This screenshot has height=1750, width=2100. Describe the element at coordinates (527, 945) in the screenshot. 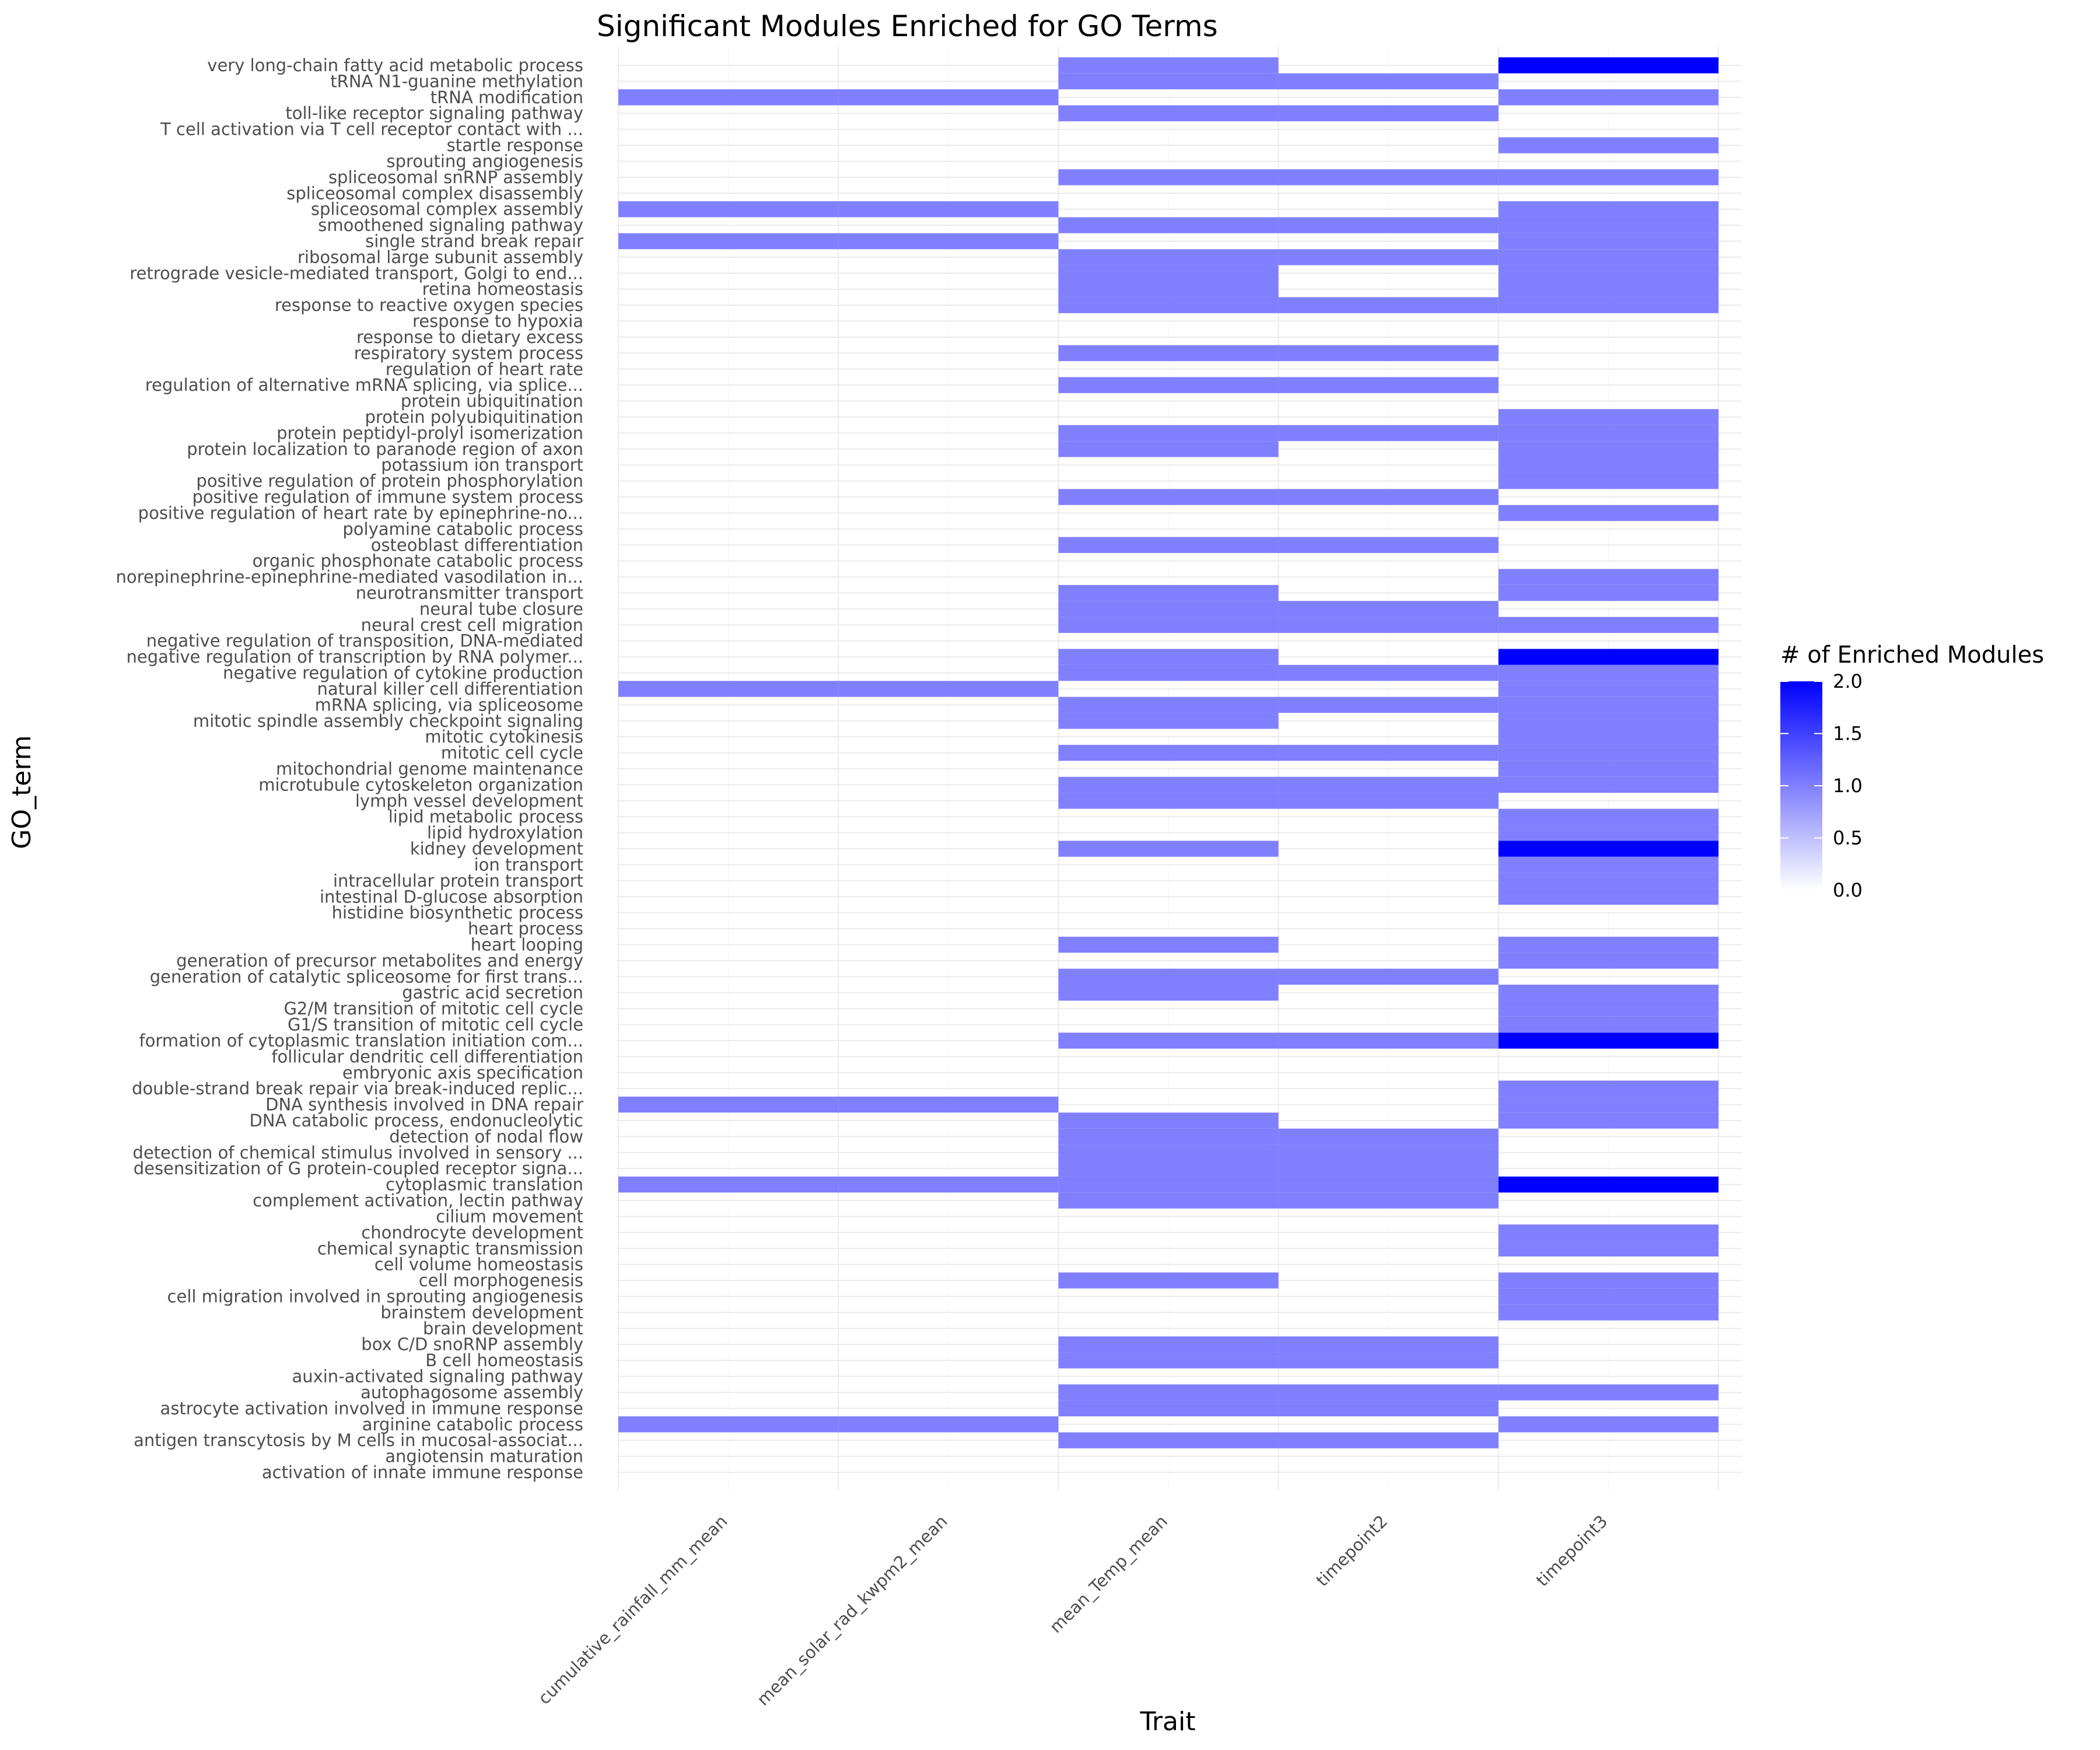

I see `y-tick-label: heart looping` at that location.